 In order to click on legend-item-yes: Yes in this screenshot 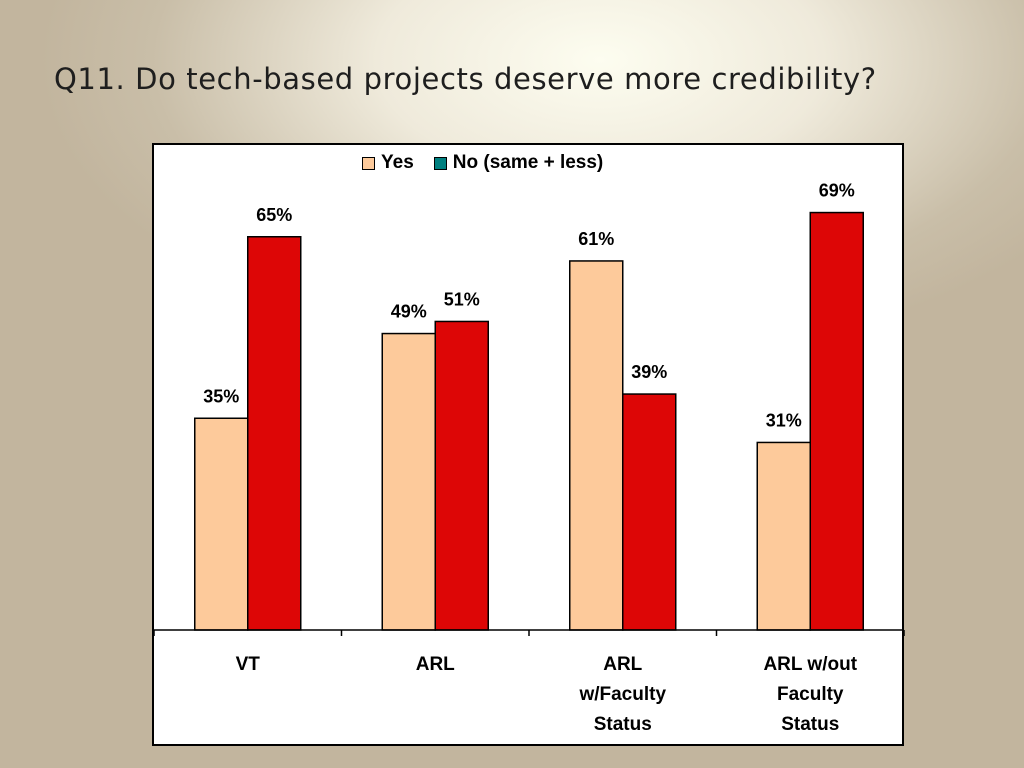, I will do `click(388, 163)`.